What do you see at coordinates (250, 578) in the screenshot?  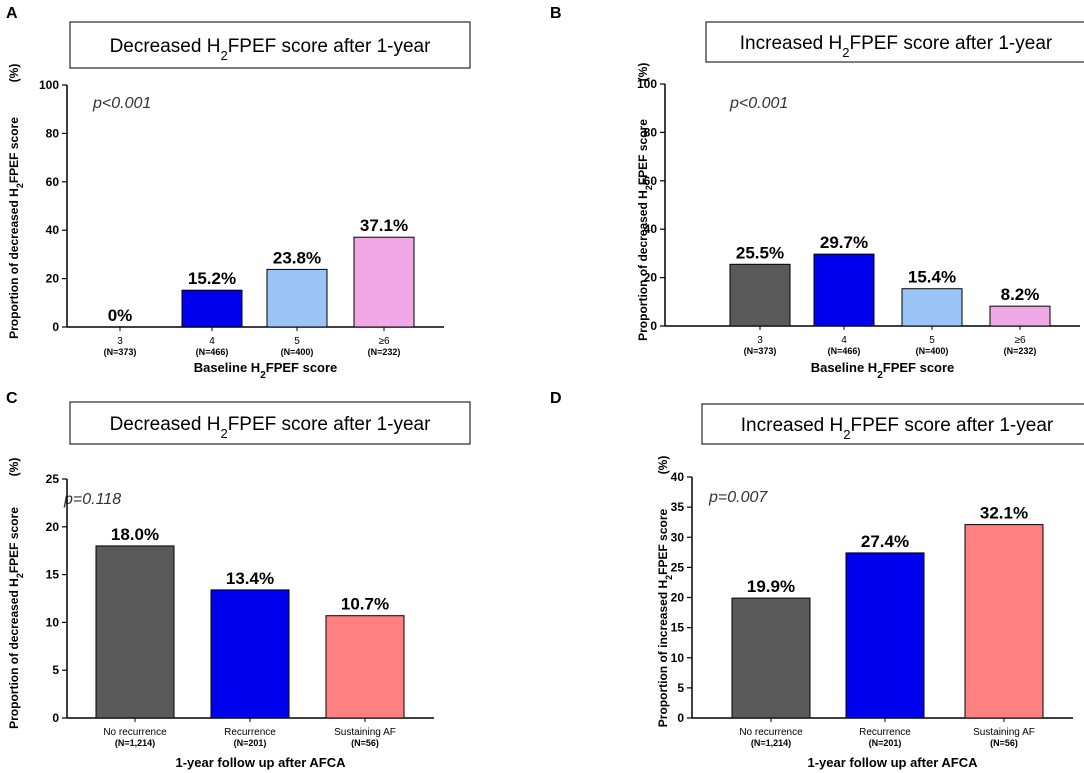 I see `data-label: 13.4%` at bounding box center [250, 578].